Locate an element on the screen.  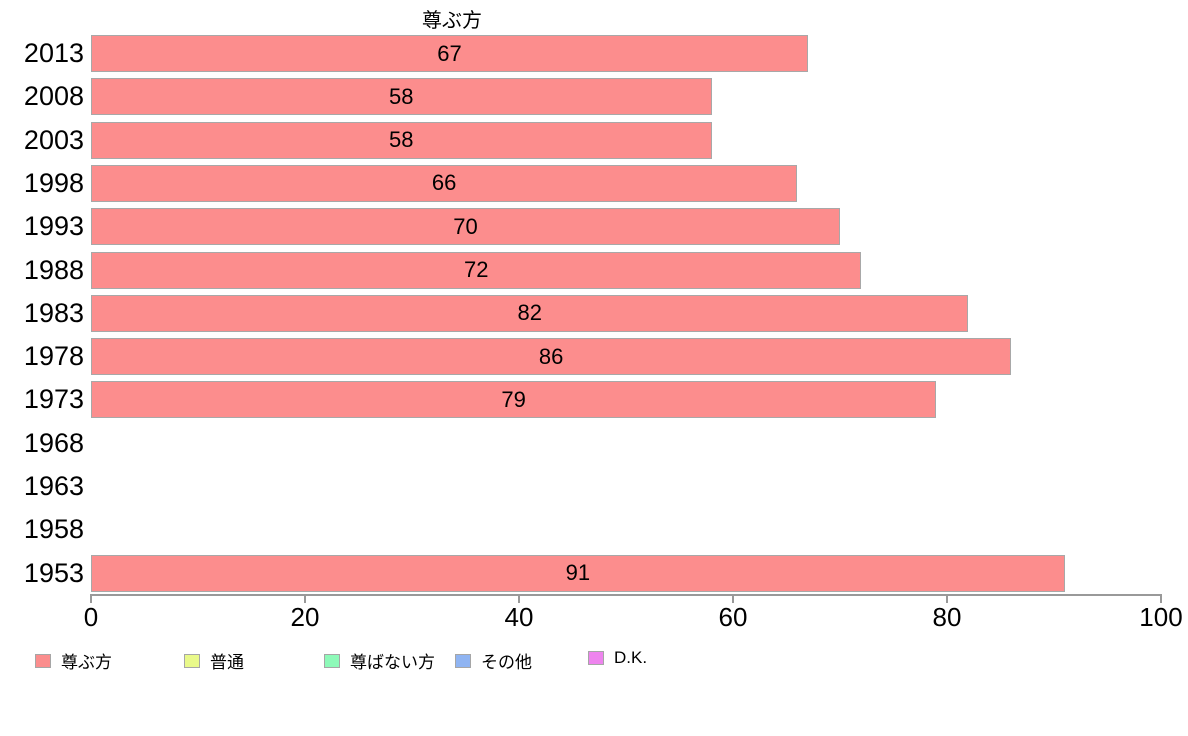
legend-item: D.K. is located at coordinates (617, 658).